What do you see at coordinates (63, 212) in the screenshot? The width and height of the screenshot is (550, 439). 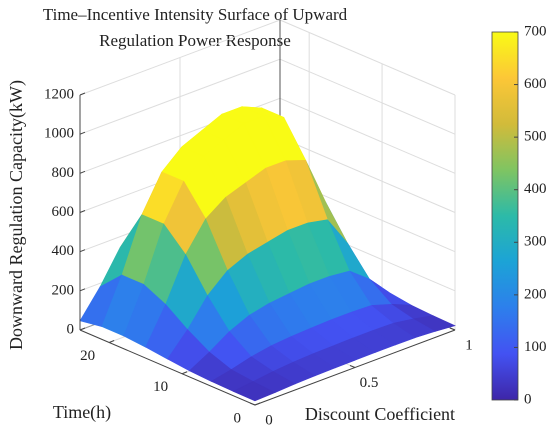 I see `z-tick-label: 600` at bounding box center [63, 212].